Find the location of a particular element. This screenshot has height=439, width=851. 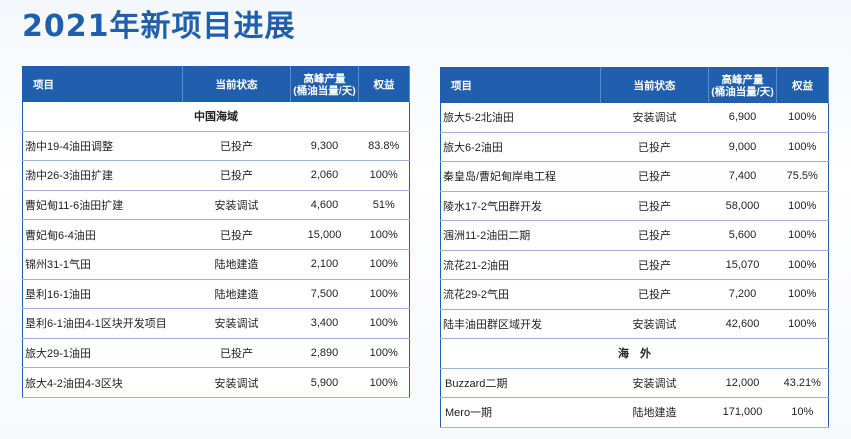

peak-output-cell: 7,400 is located at coordinates (742, 176).